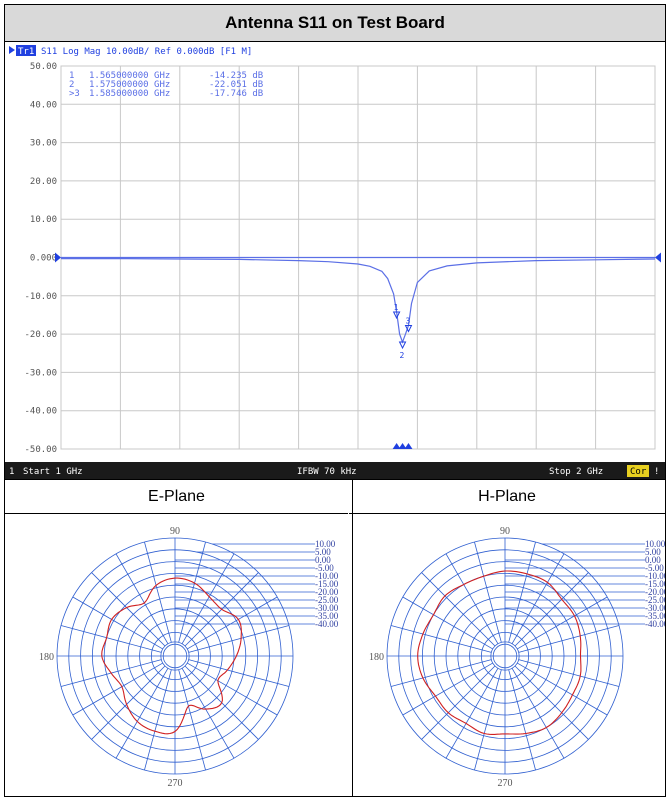  I want to click on status-excl: !, so click(656, 472).